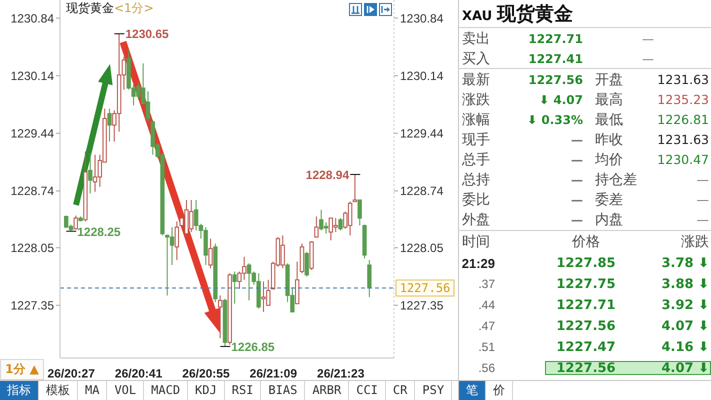 The image size is (711, 400). What do you see at coordinates (472, 390) in the screenshot?
I see `text: 笔` at bounding box center [472, 390].